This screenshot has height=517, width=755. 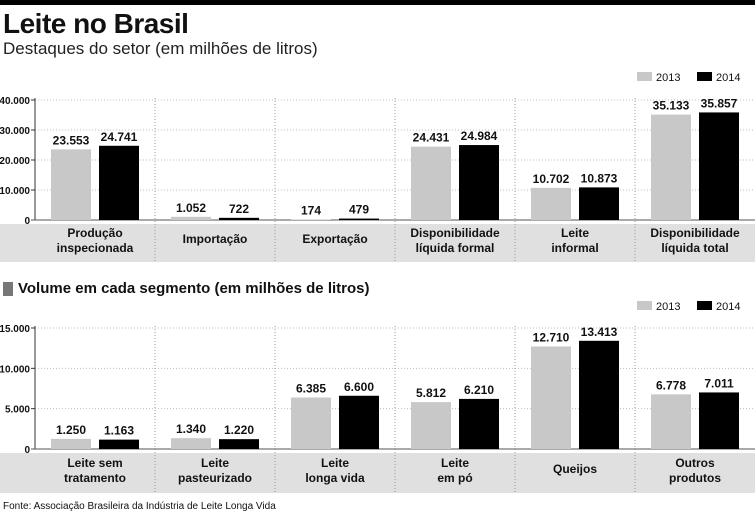 I want to click on c1-data-label-2013: 174, so click(x=311, y=210).